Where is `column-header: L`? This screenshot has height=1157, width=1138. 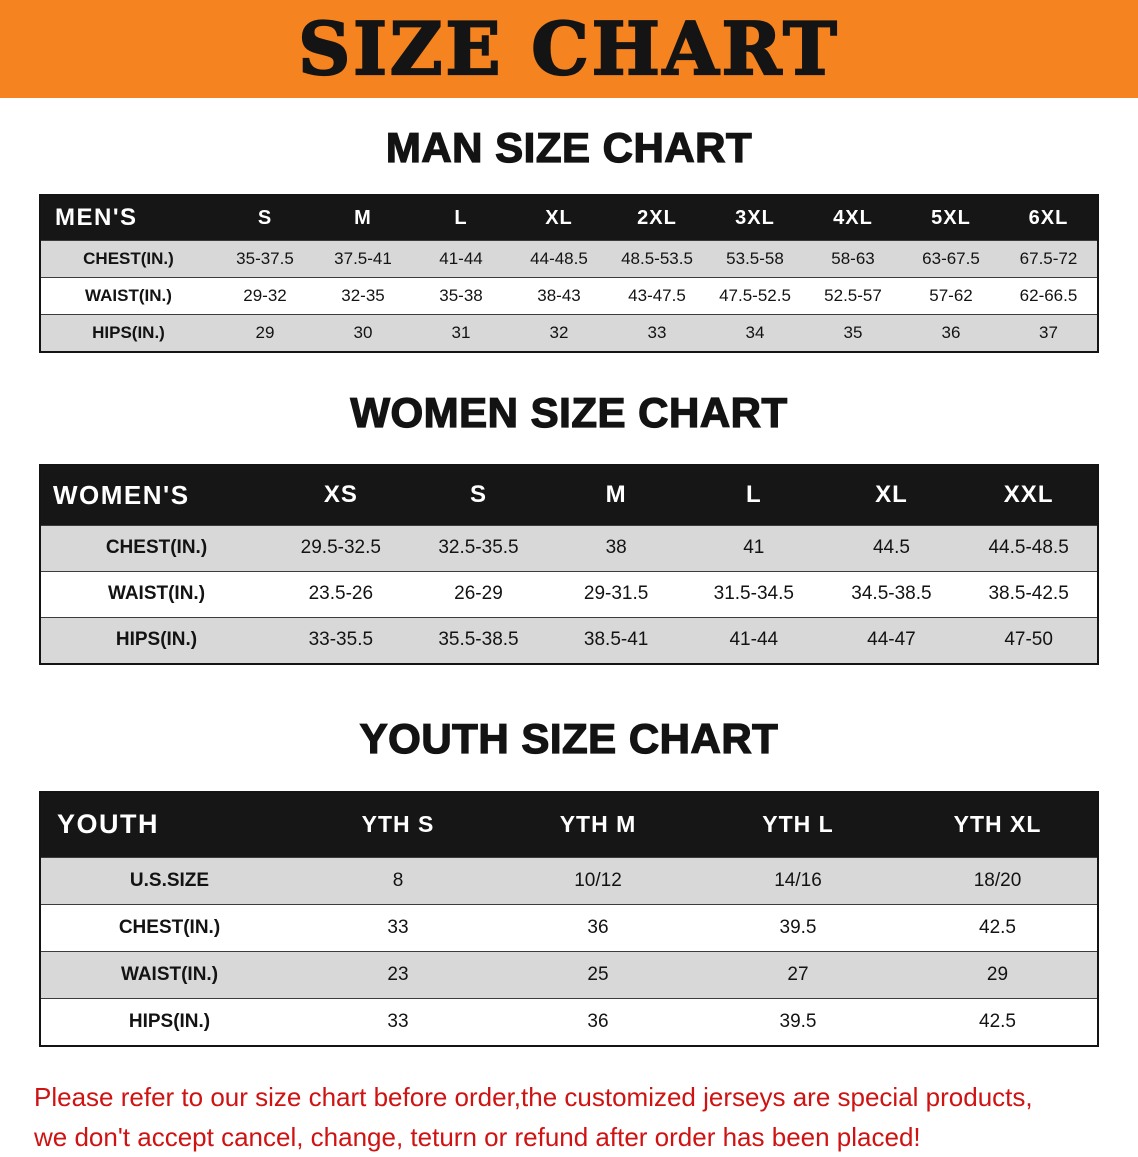 column-header: L is located at coordinates (753, 495).